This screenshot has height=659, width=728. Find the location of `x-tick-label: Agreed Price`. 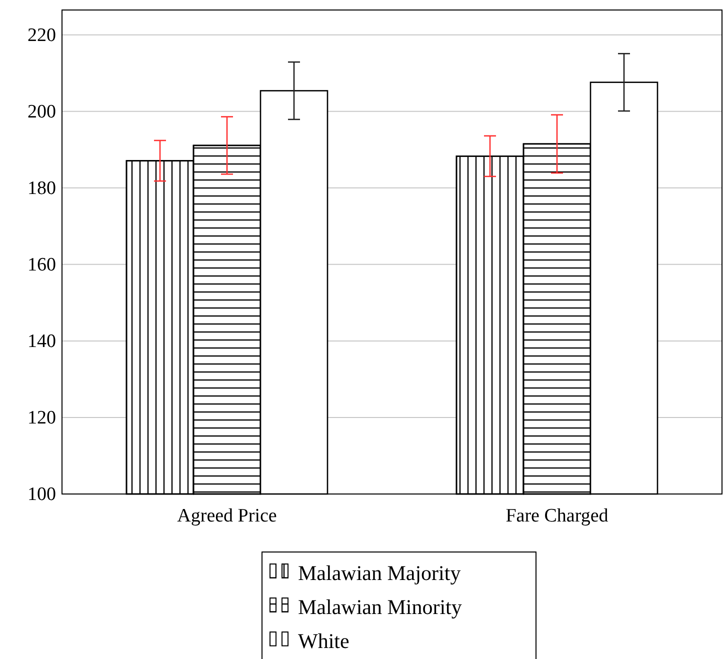

x-tick-label: Agreed Price is located at coordinates (227, 515).